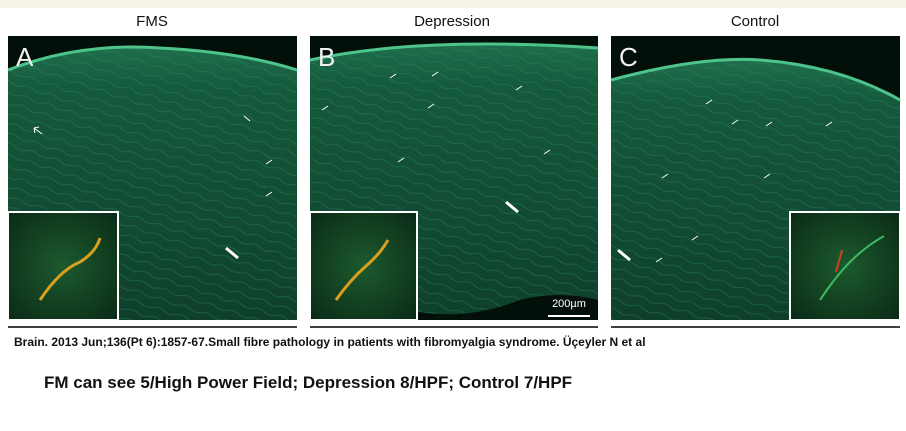  What do you see at coordinates (569, 304) in the screenshot?
I see `scale-label: 200µm` at bounding box center [569, 304].